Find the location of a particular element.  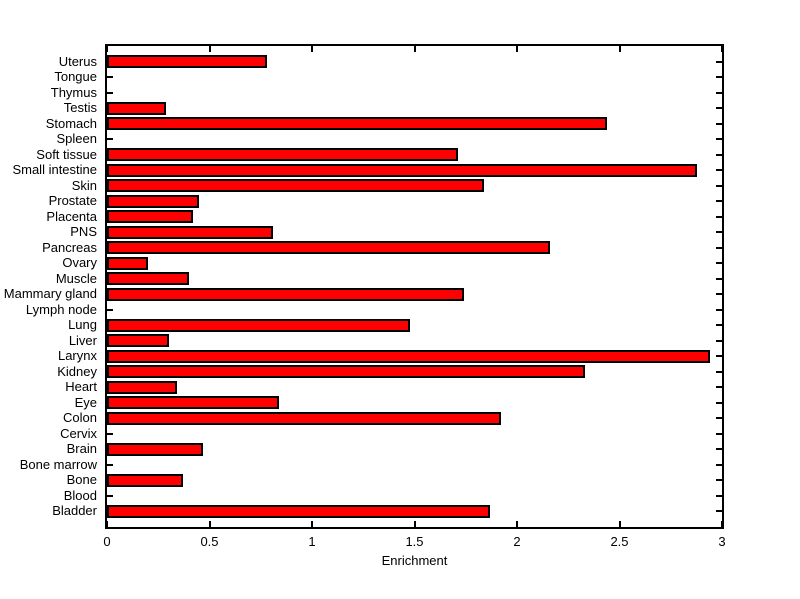

y-tick-right-tongue is located at coordinates (719, 77).